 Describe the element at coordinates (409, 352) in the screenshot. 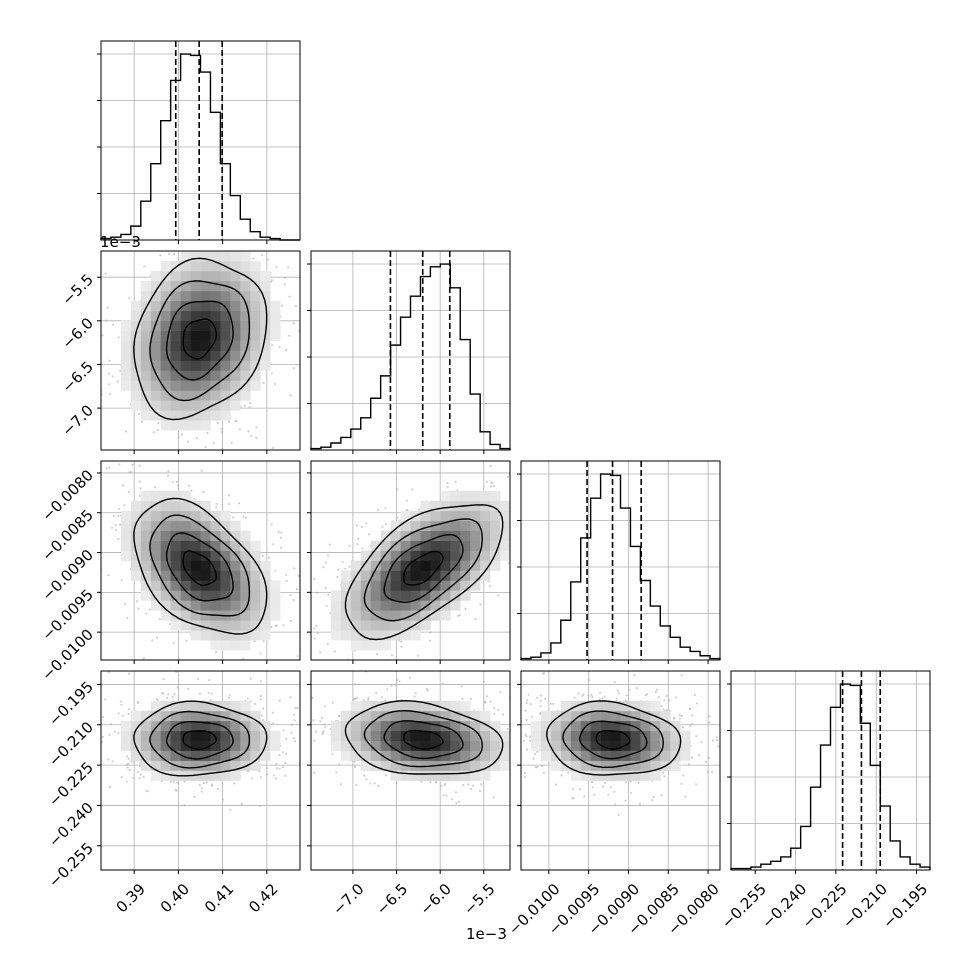

I see `histogram-panel` at that location.